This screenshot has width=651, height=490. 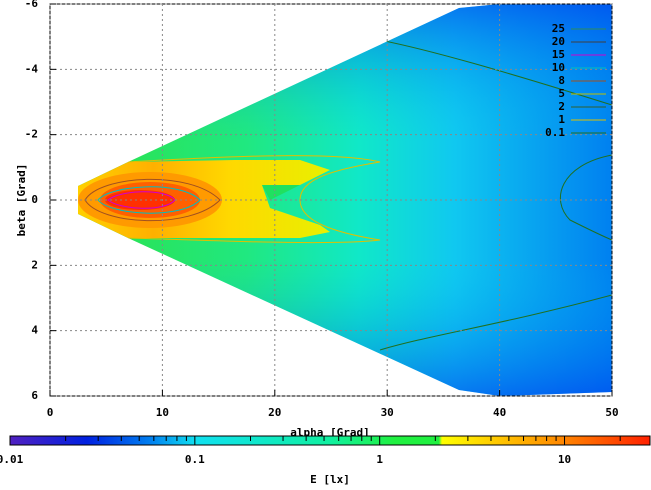 I want to click on y-tick-label: -6, so click(x=32, y=5).